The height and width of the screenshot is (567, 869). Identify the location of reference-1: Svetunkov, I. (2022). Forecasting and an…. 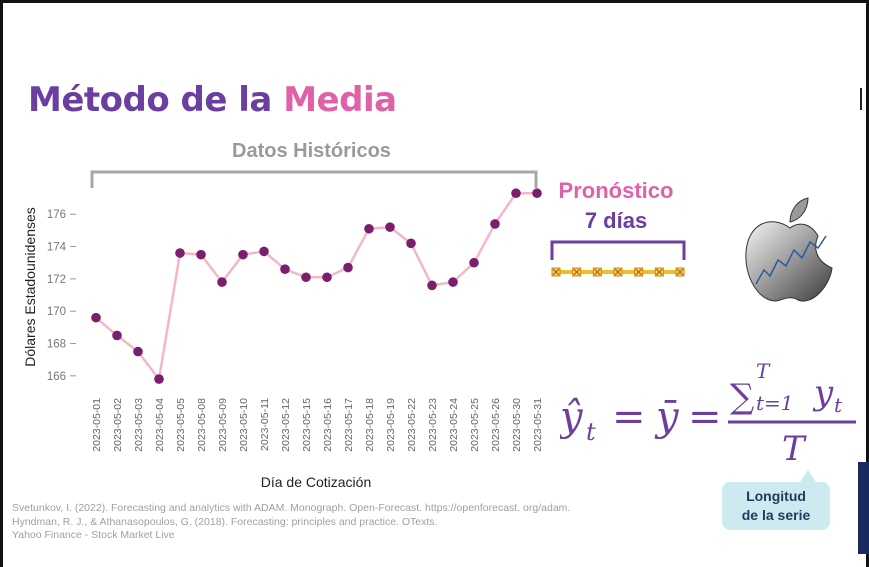
(291, 508).